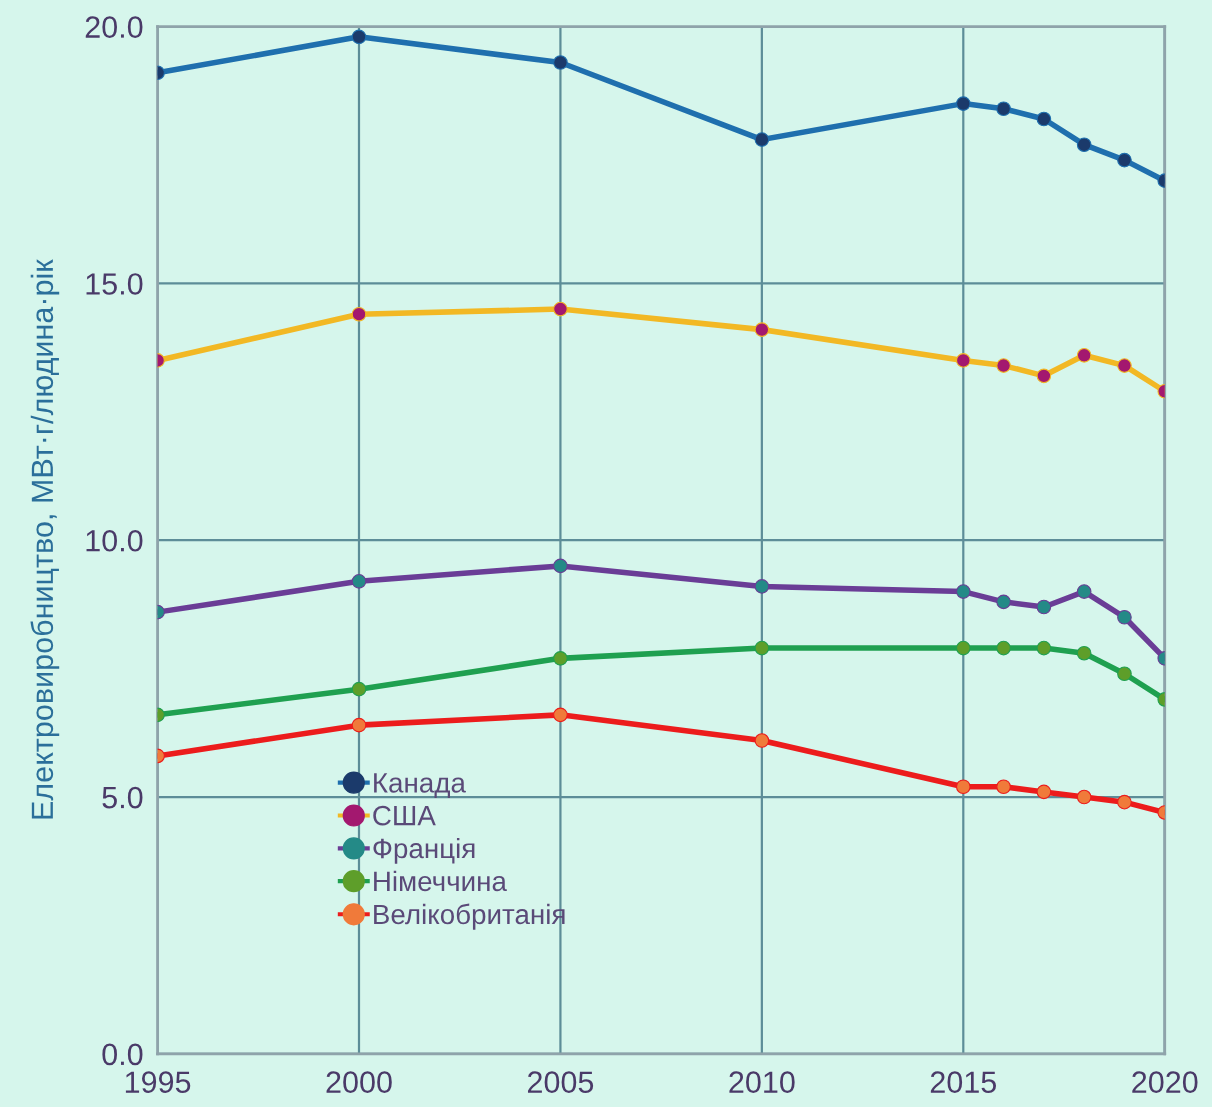 The image size is (1212, 1107). I want to click on x-tick-label: 2010, so click(762, 1082).